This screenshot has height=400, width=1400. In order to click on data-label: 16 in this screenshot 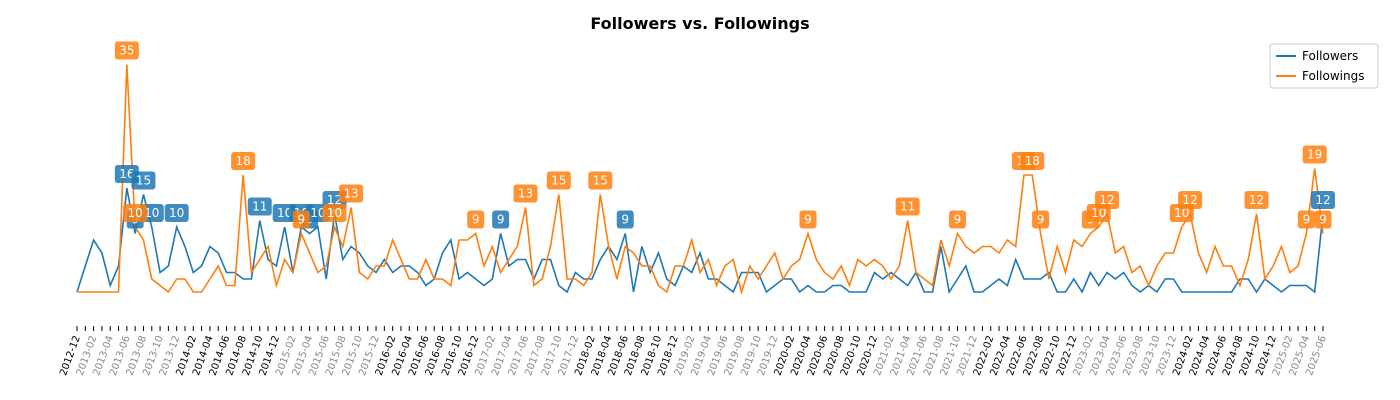, I will do `click(126, 174)`.